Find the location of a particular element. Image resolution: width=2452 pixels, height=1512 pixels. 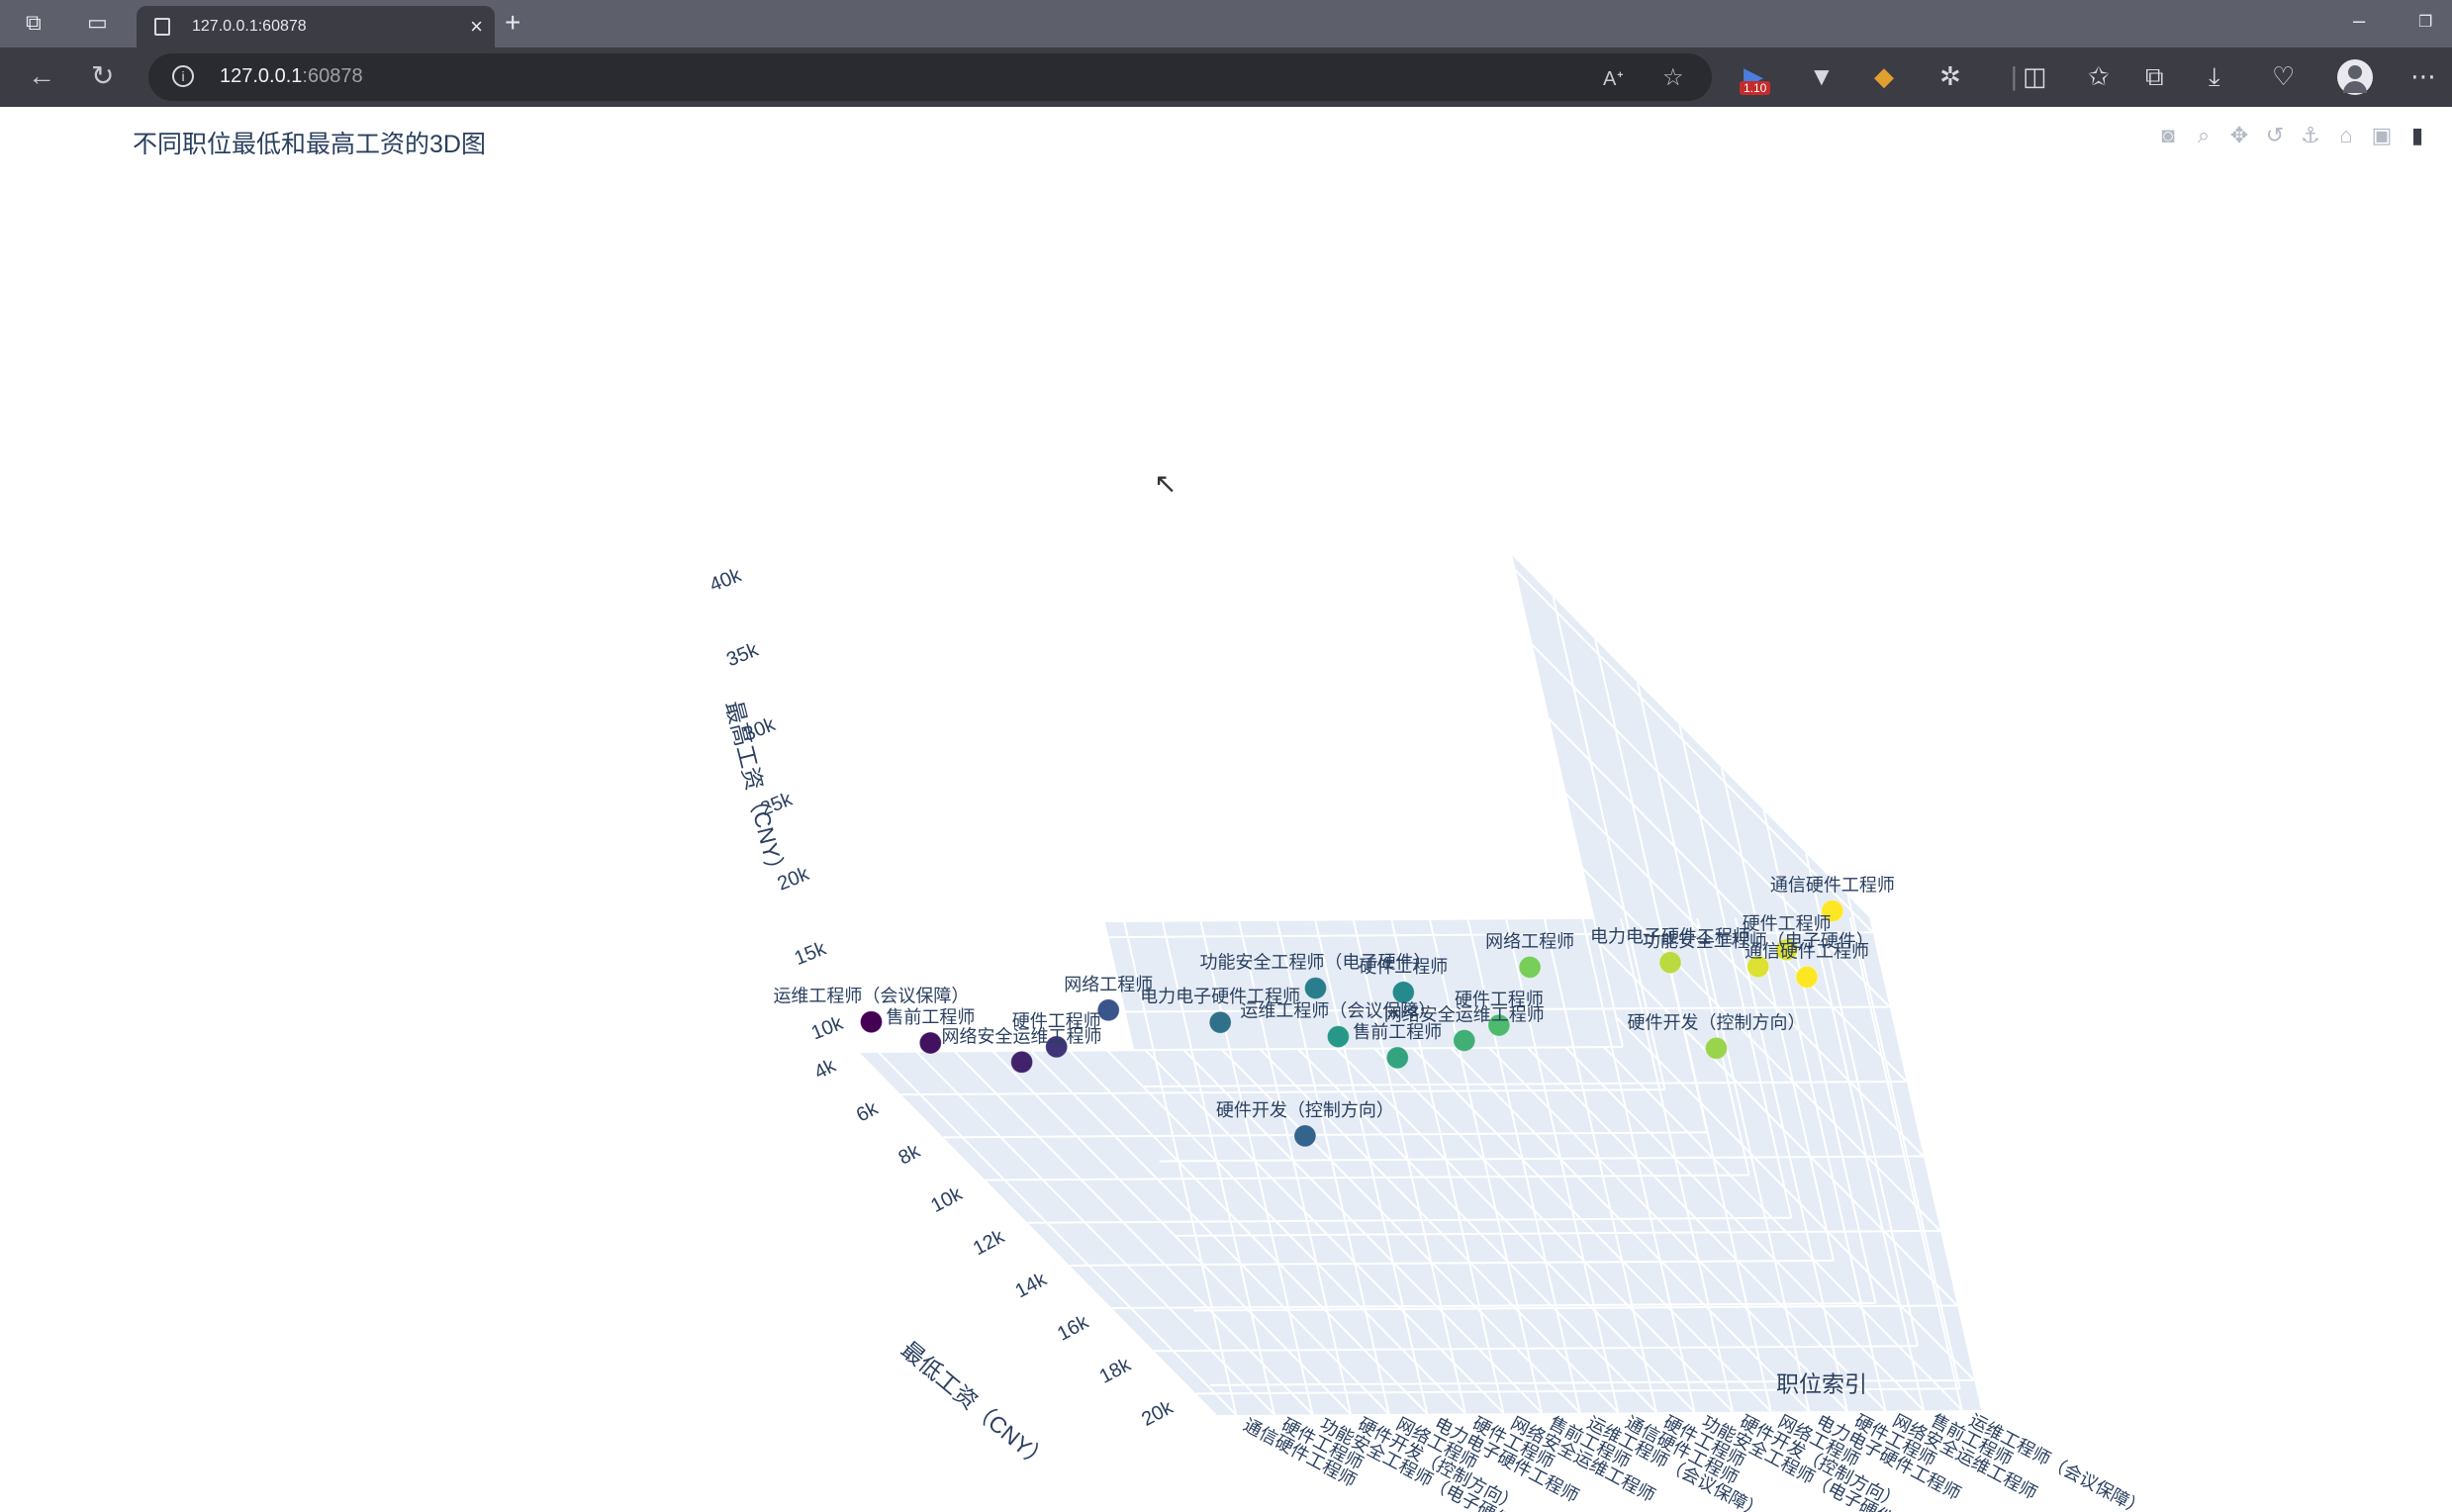

refresh-icon: ↻ is located at coordinates (103, 76).